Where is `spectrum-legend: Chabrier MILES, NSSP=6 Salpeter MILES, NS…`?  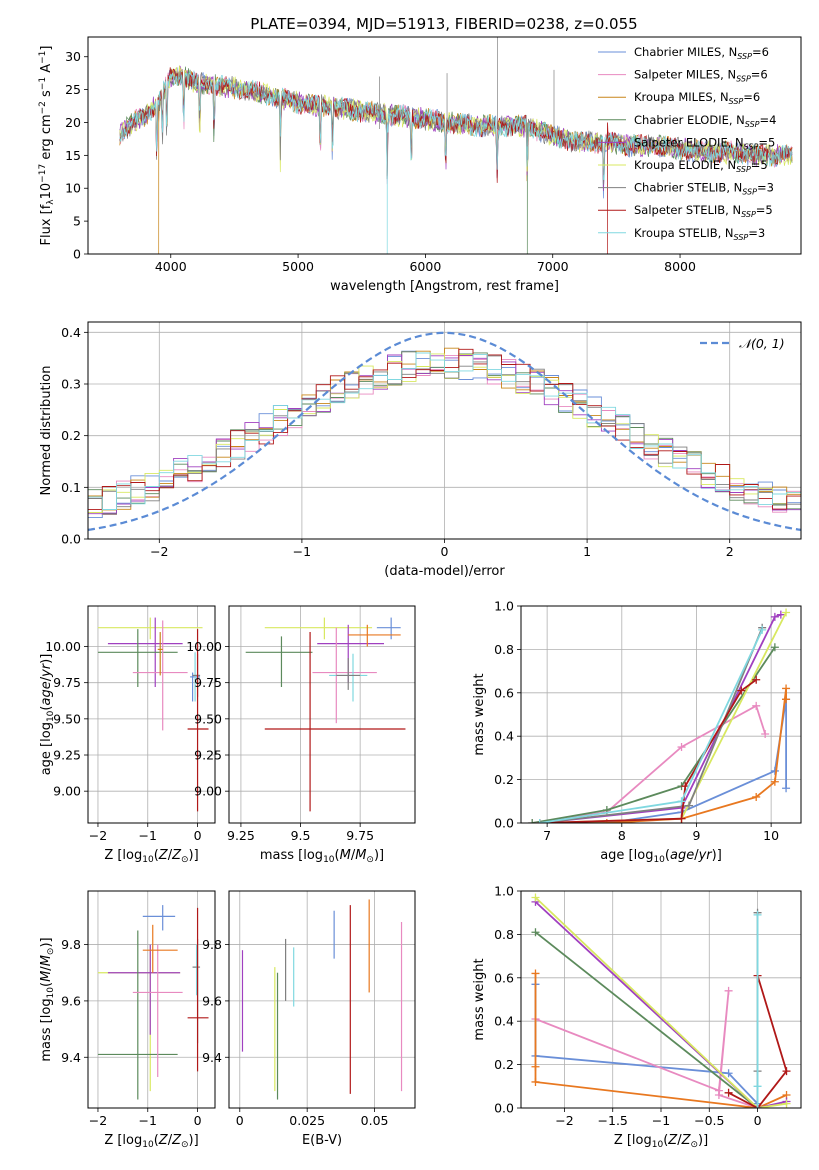 spectrum-legend: Chabrier MILES, NSSP=6 Salpeter MILES, NS… is located at coordinates (687, 143).